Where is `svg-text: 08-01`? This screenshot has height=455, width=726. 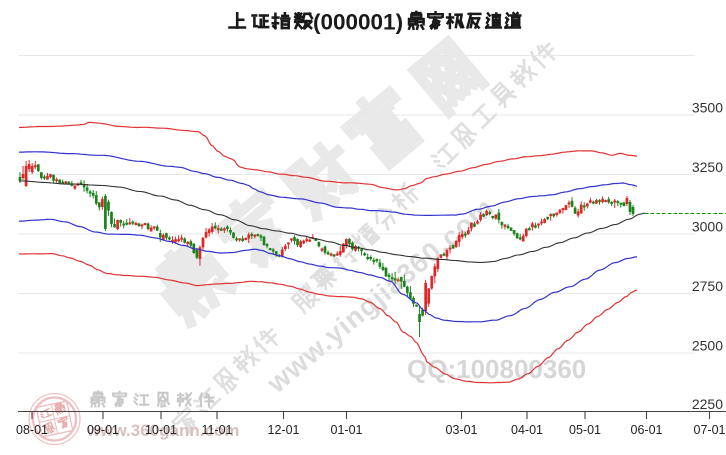
svg-text: 08-01 is located at coordinates (32, 430).